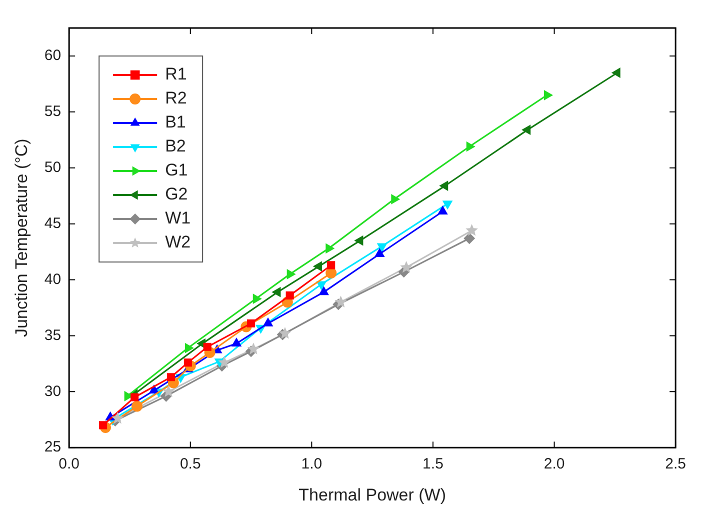 Image resolution: width=702 pixels, height=518 pixels. I want to click on y-tick-label: 45, so click(53, 223).